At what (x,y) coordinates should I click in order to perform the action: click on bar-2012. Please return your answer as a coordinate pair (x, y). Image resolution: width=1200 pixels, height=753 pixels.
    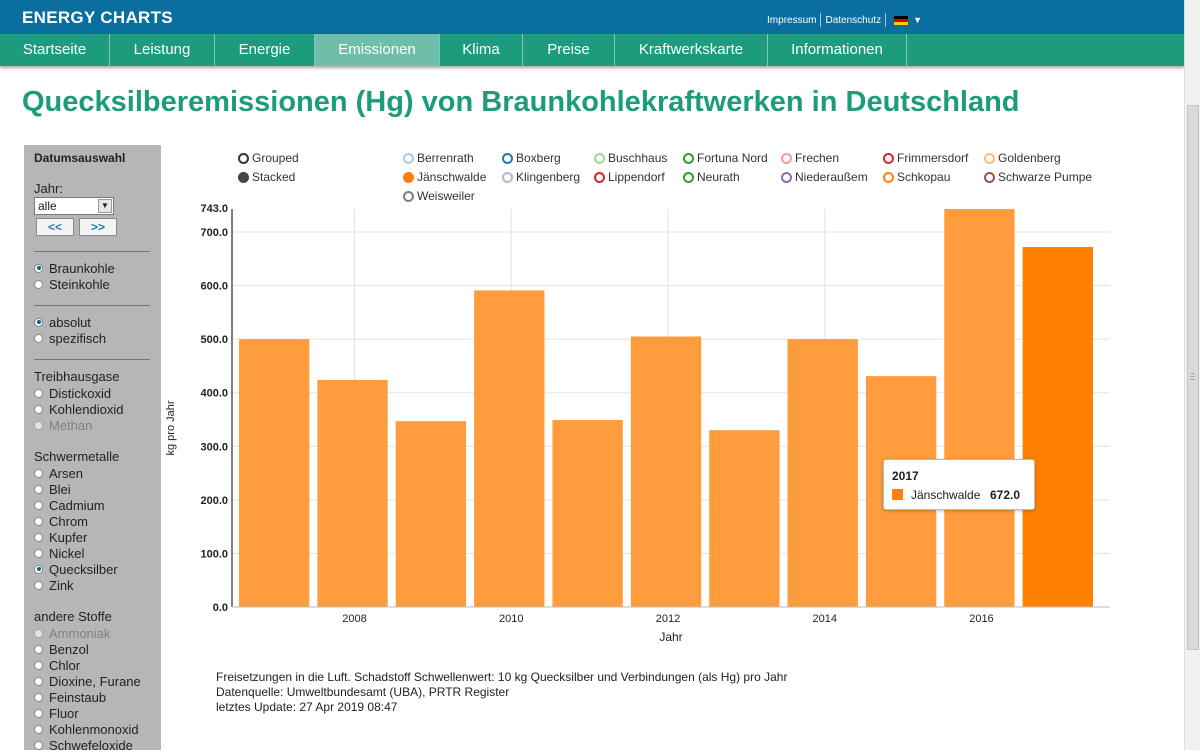
    Looking at the image, I should click on (666, 471).